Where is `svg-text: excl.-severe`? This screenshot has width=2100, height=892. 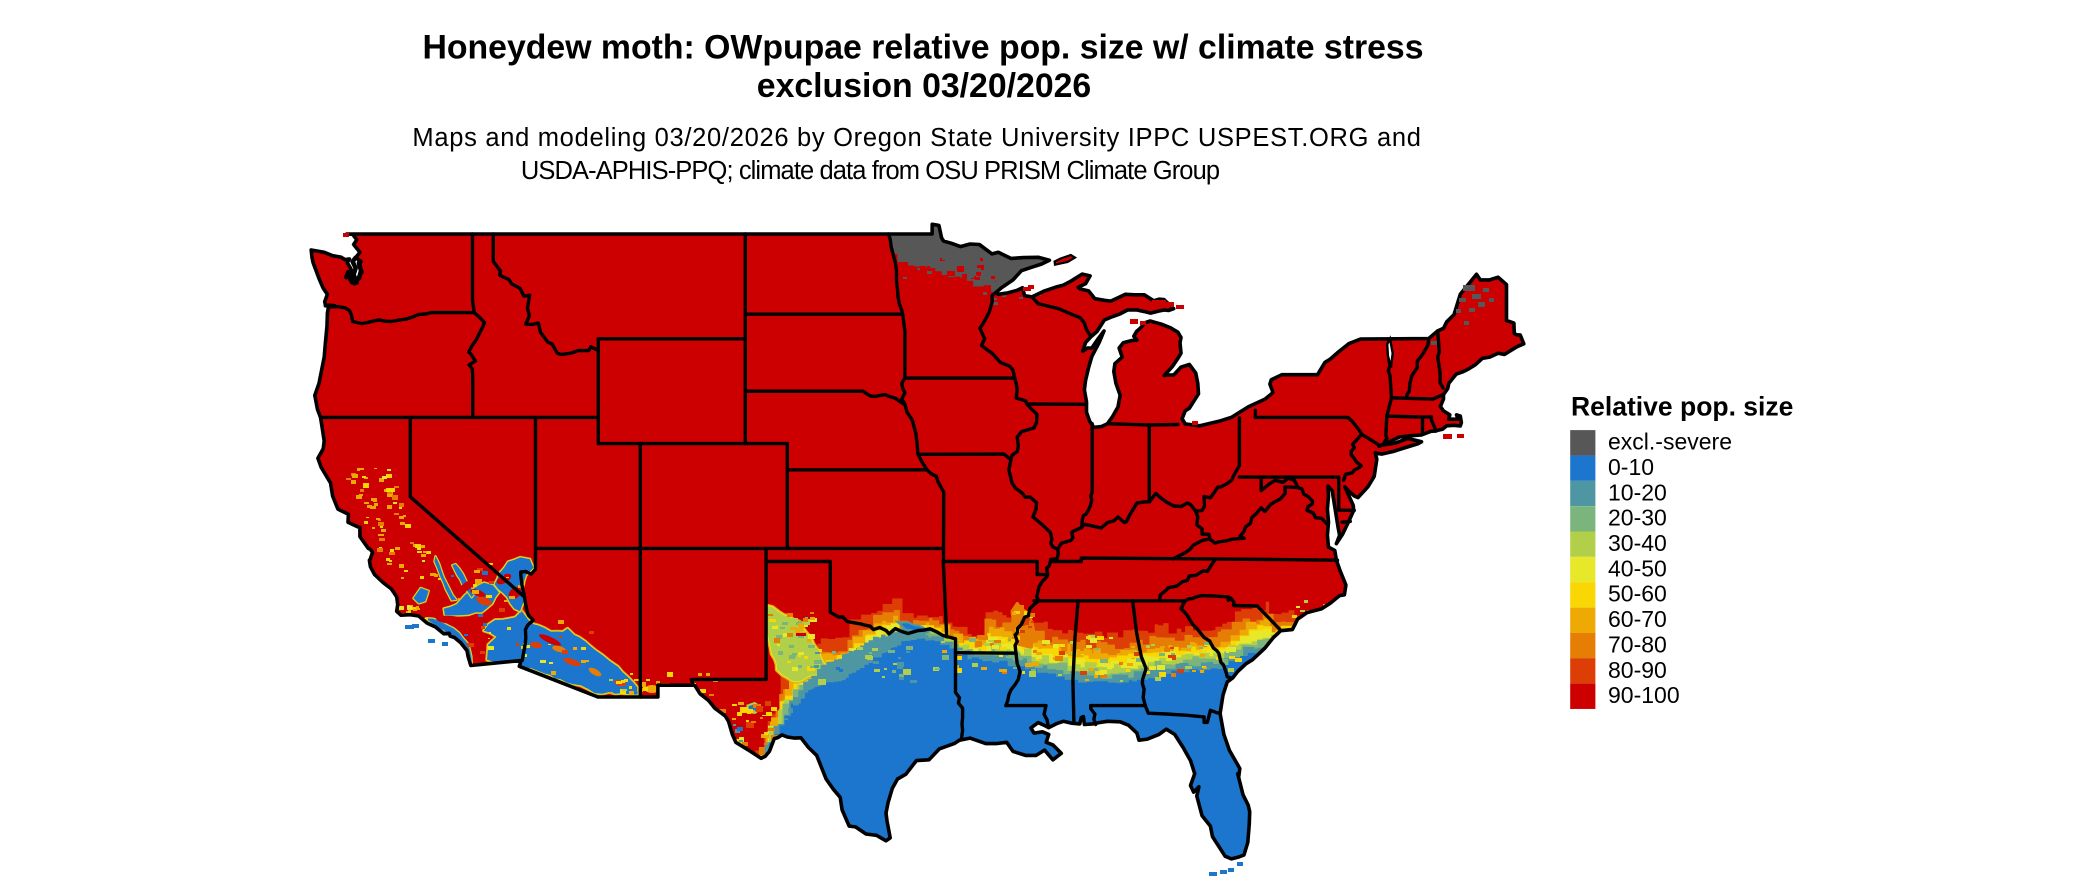 svg-text: excl.-severe is located at coordinates (1670, 442).